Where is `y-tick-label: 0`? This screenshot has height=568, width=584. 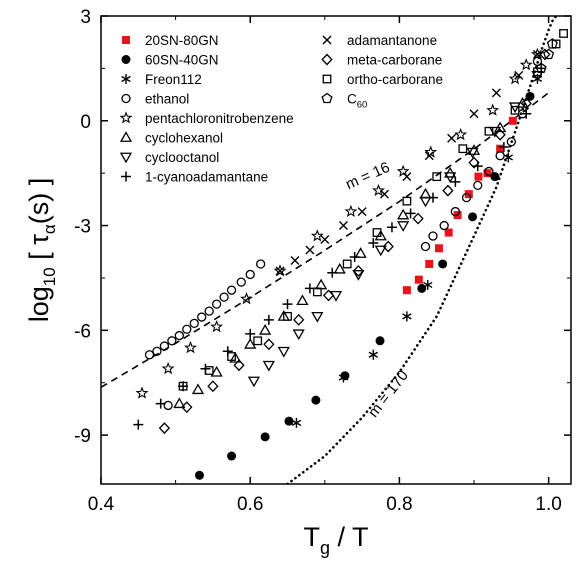
y-tick-label: 0 is located at coordinates (85, 122).